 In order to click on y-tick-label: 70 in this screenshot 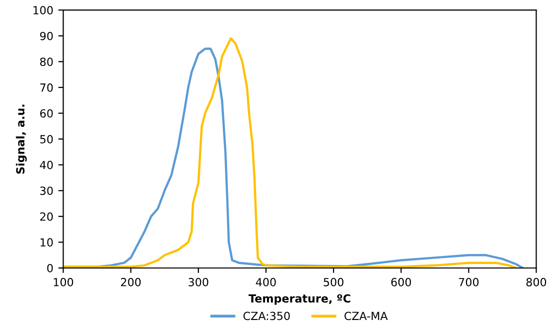, I will do `click(46, 87)`.